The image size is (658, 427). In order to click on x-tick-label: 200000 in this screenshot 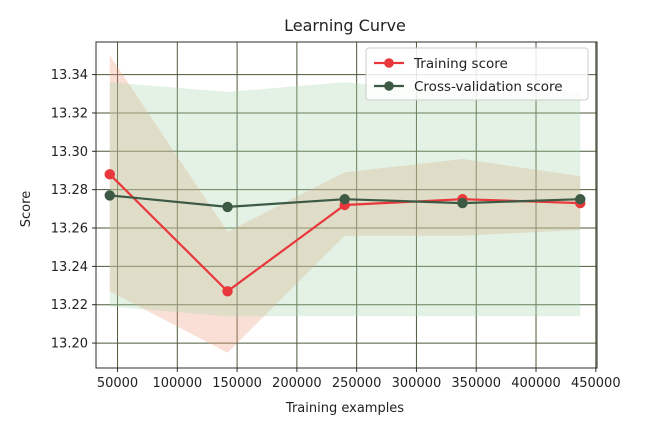, I will do `click(297, 383)`.